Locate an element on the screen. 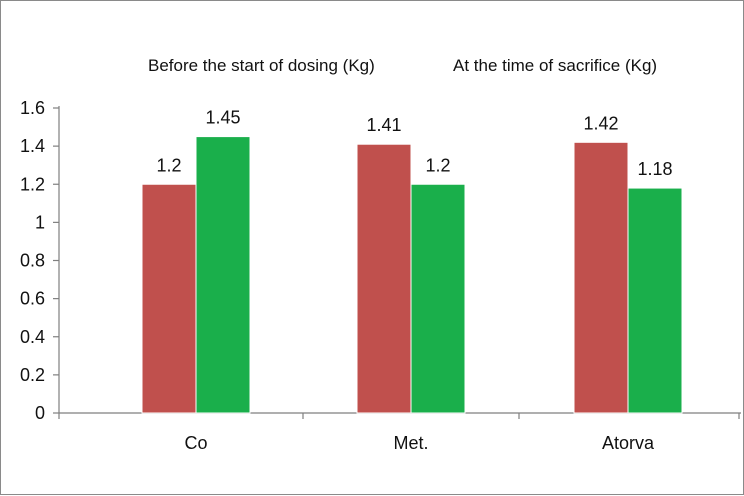  category-label: Met. is located at coordinates (410, 443).